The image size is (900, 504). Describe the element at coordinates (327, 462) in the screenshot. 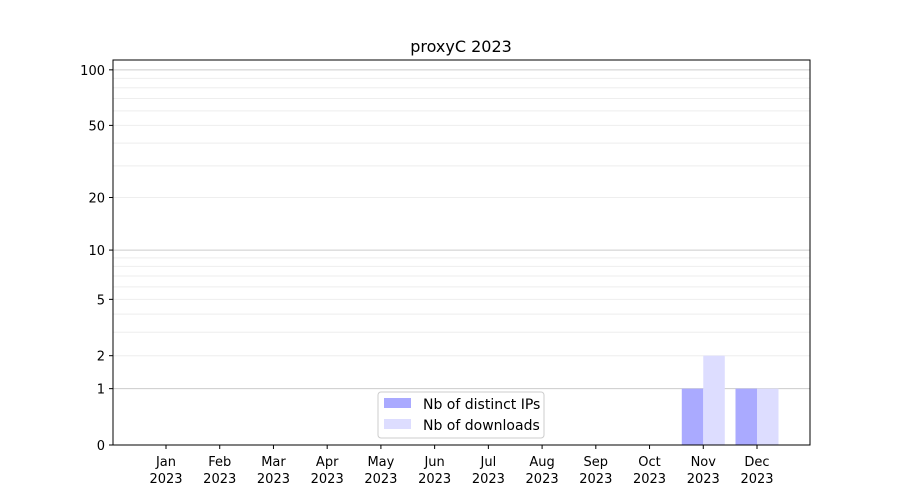

I see `x-tick-label: Apr` at that location.